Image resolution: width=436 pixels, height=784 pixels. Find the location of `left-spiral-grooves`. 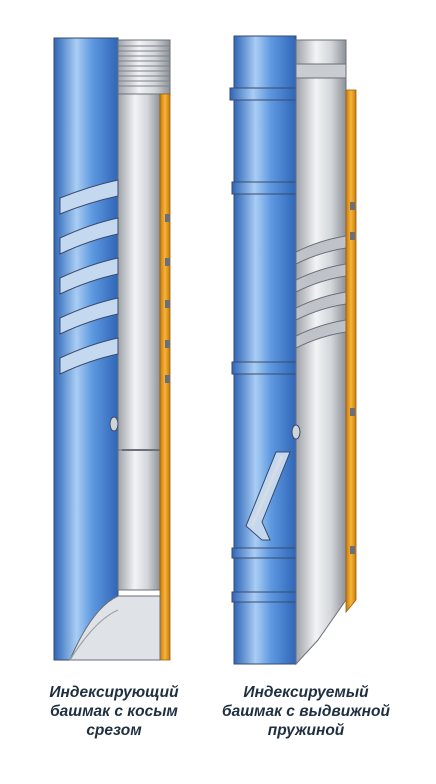

left-spiral-grooves is located at coordinates (89, 277).